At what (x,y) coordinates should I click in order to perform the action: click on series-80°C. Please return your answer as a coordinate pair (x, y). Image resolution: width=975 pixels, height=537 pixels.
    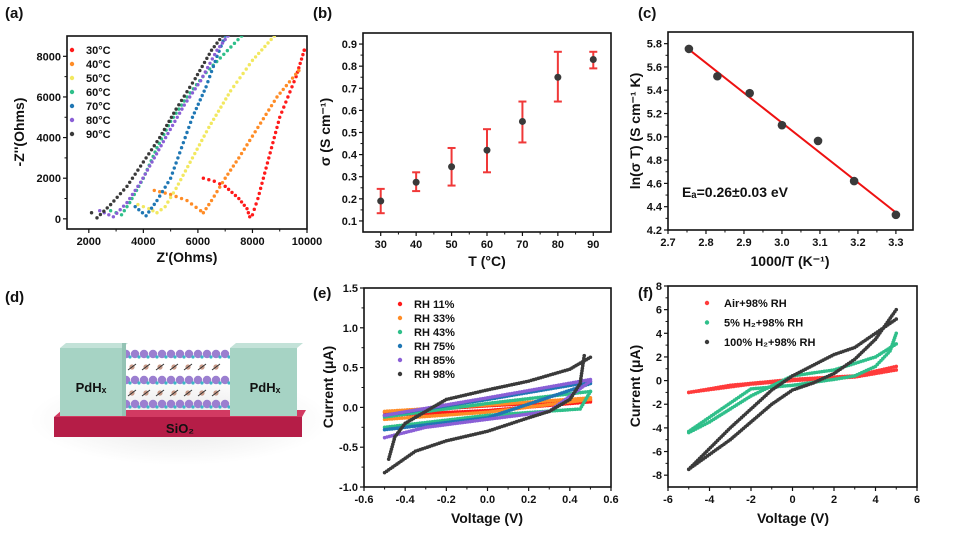
    Looking at the image, I should click on (164, 127).